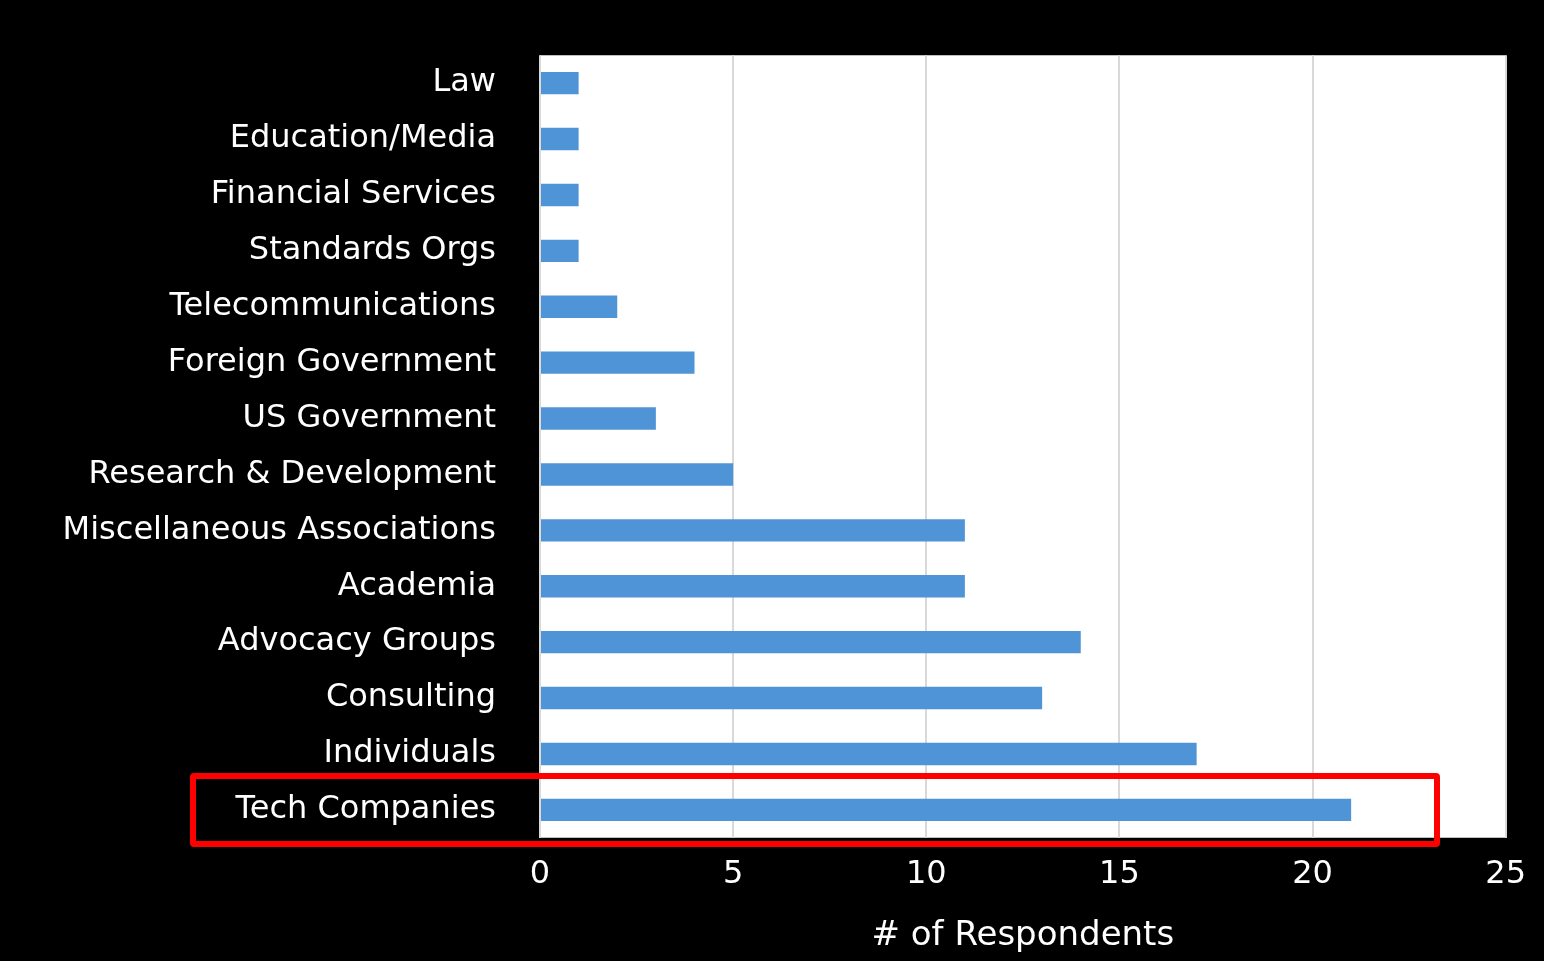 This screenshot has width=1544, height=961. What do you see at coordinates (356, 639) in the screenshot?
I see `y-tick-label: Advocacy Groups` at bounding box center [356, 639].